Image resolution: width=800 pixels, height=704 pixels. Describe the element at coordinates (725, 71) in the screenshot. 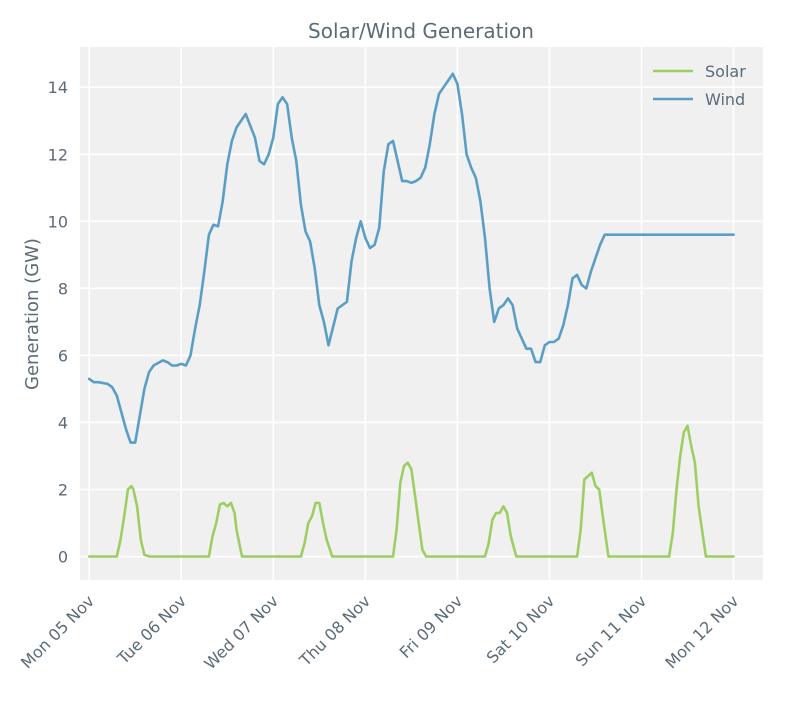

I see `legend-label-solar: Solar` at that location.